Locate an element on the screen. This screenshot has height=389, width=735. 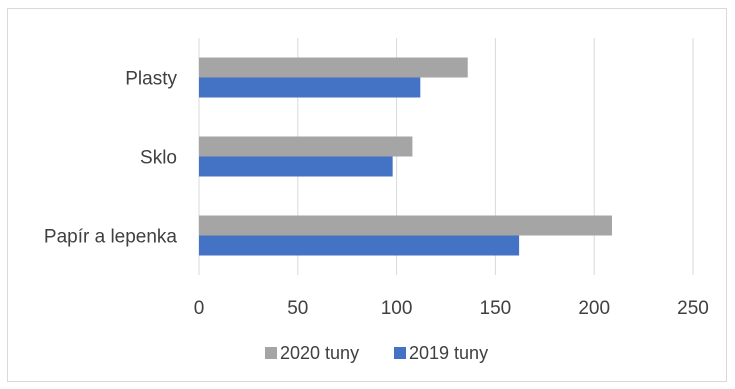
x-tick-label: 150 is located at coordinates (496, 308).